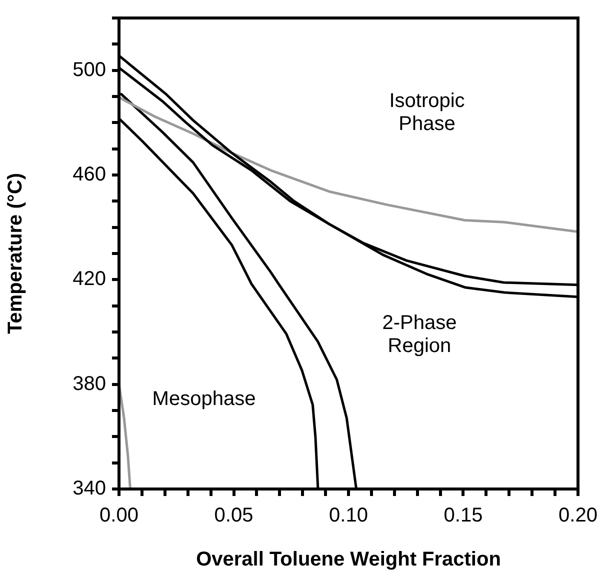 Image resolution: width=607 pixels, height=576 pixels. I want to click on y-tick-label: 340, so click(89, 489).